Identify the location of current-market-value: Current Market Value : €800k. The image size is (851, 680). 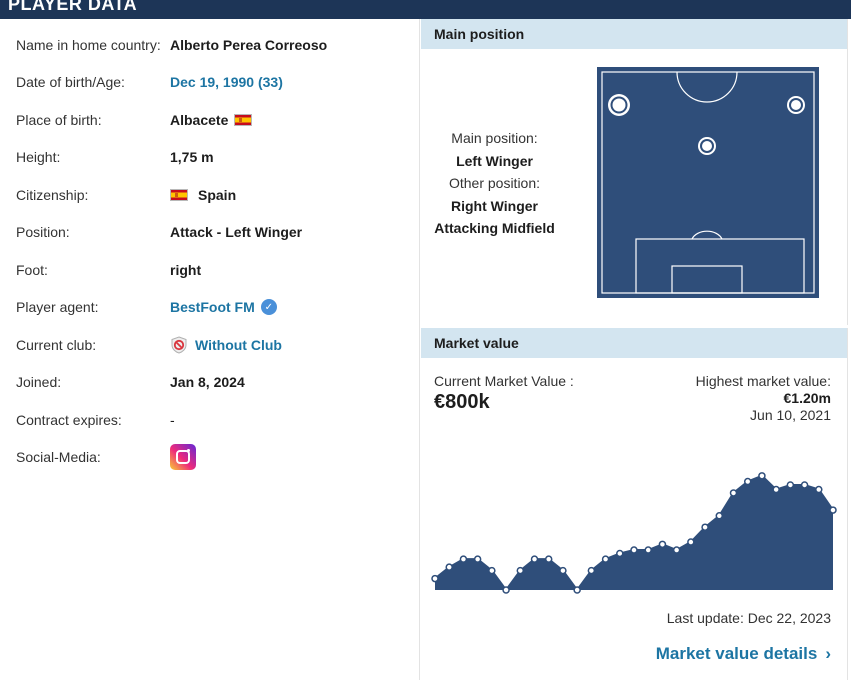
(504, 393).